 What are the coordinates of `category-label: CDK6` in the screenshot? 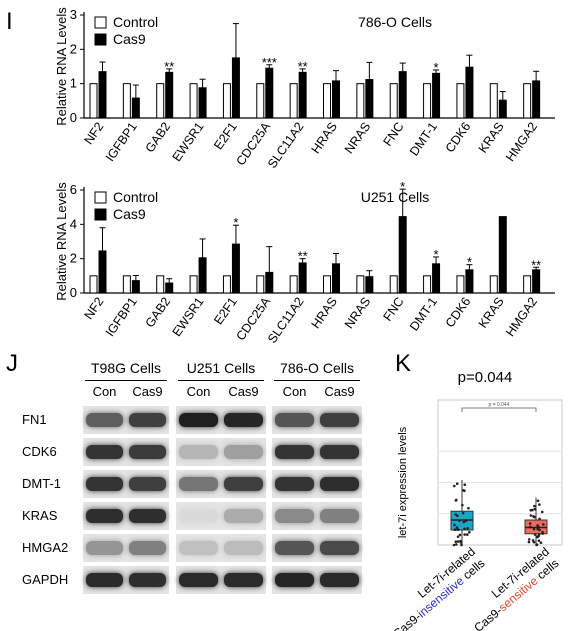 It's located at (458, 137).